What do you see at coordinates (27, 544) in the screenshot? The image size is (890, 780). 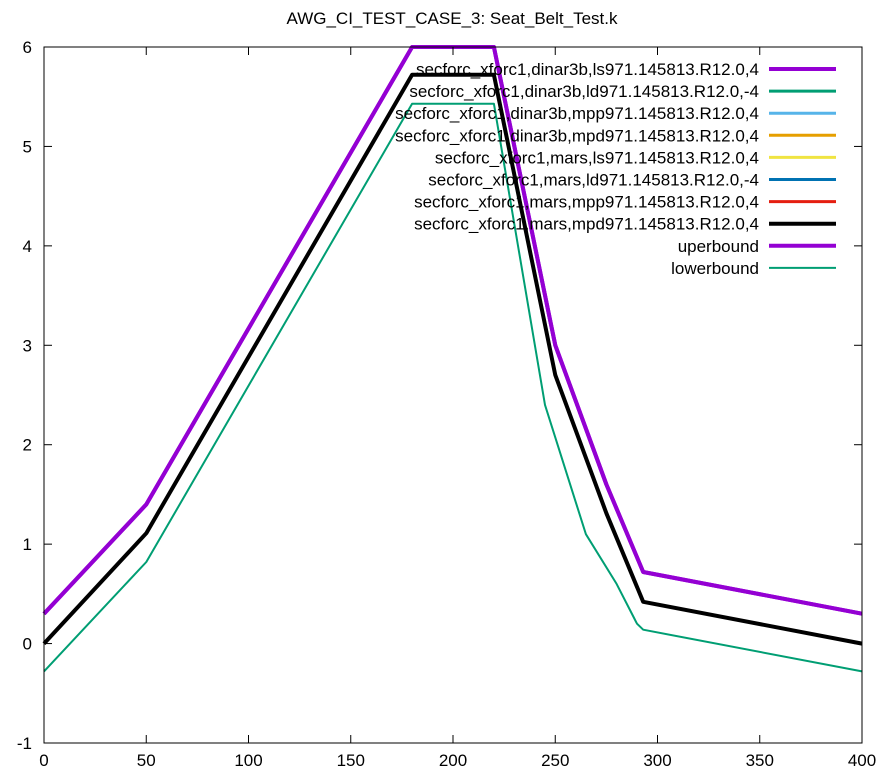 I see `y-tick-label: 1` at bounding box center [27, 544].